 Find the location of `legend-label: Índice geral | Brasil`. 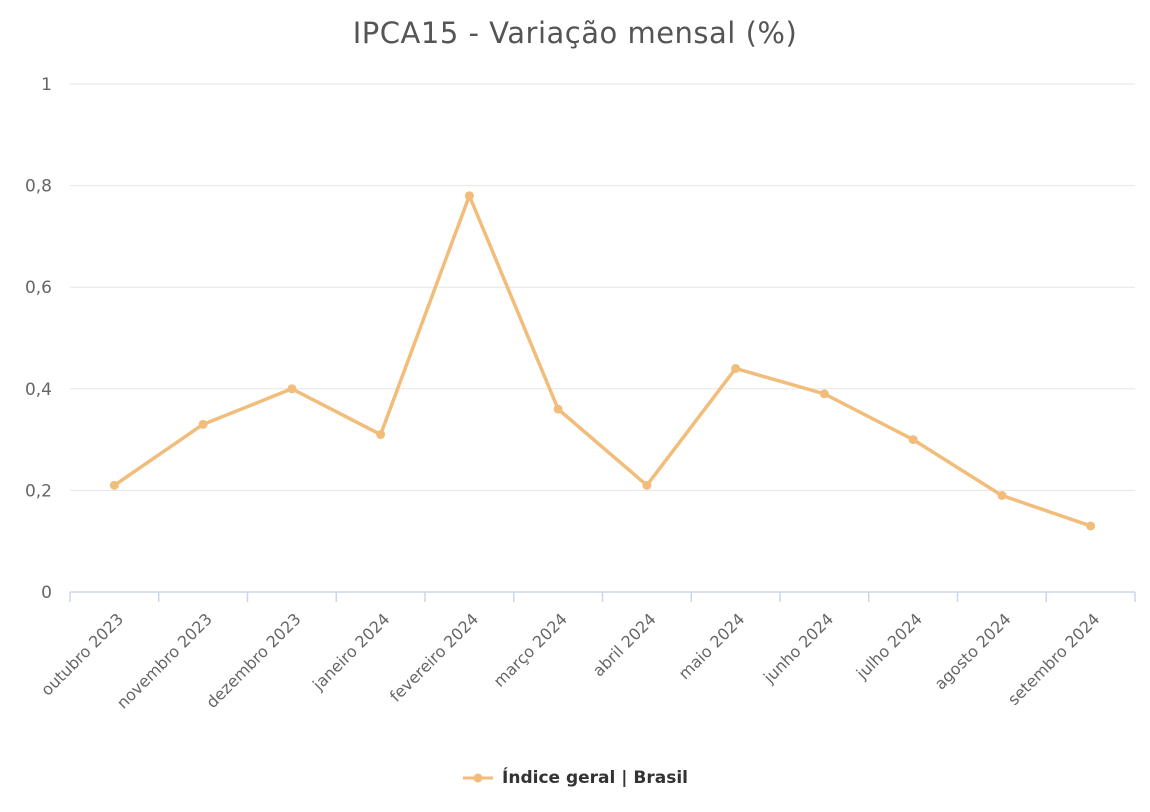

legend-label: Índice geral | Brasil is located at coordinates (595, 778).